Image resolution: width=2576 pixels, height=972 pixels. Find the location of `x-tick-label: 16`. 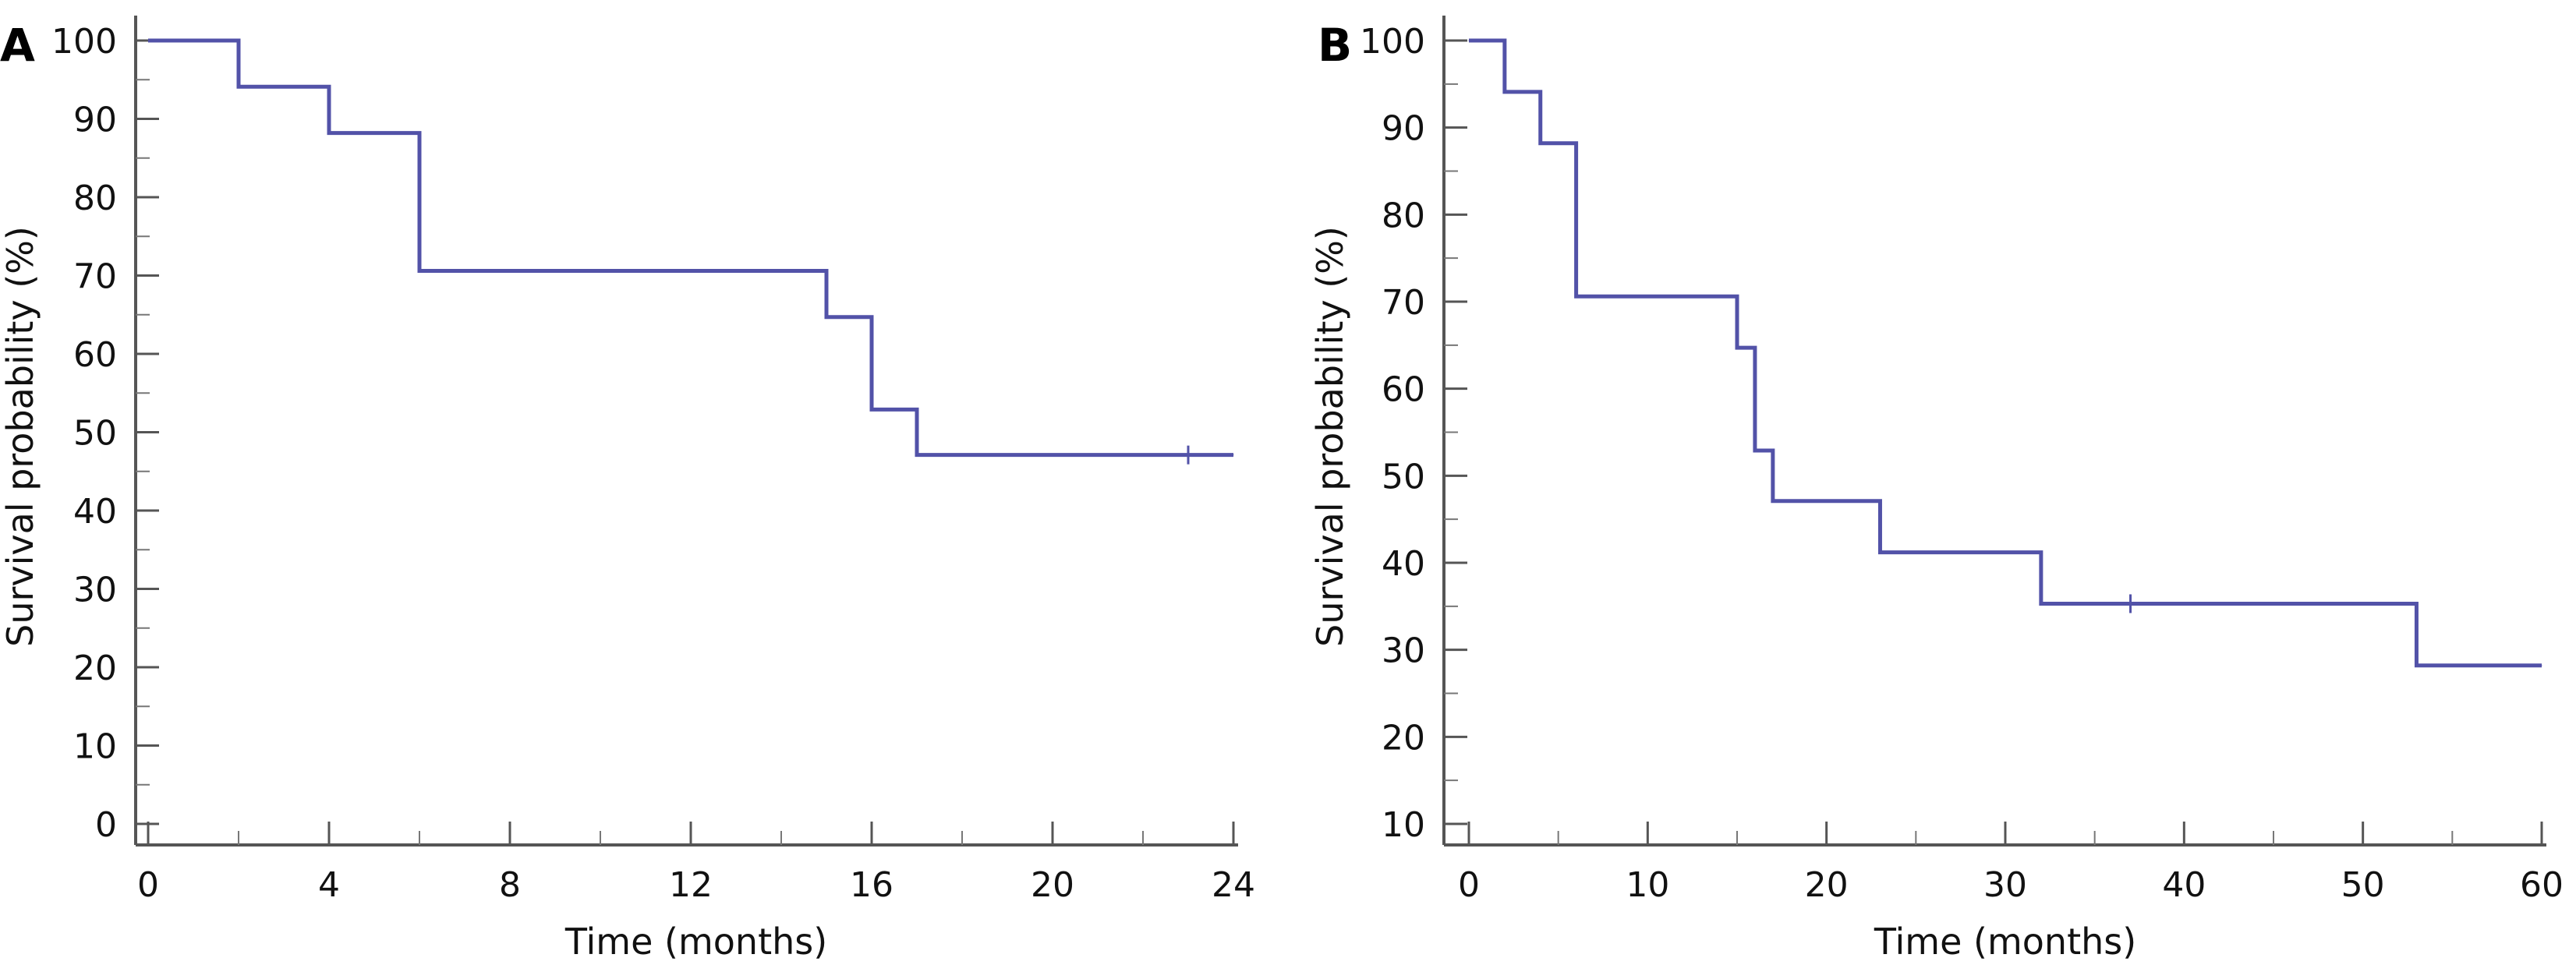

x-tick-label: 16 is located at coordinates (871, 885).